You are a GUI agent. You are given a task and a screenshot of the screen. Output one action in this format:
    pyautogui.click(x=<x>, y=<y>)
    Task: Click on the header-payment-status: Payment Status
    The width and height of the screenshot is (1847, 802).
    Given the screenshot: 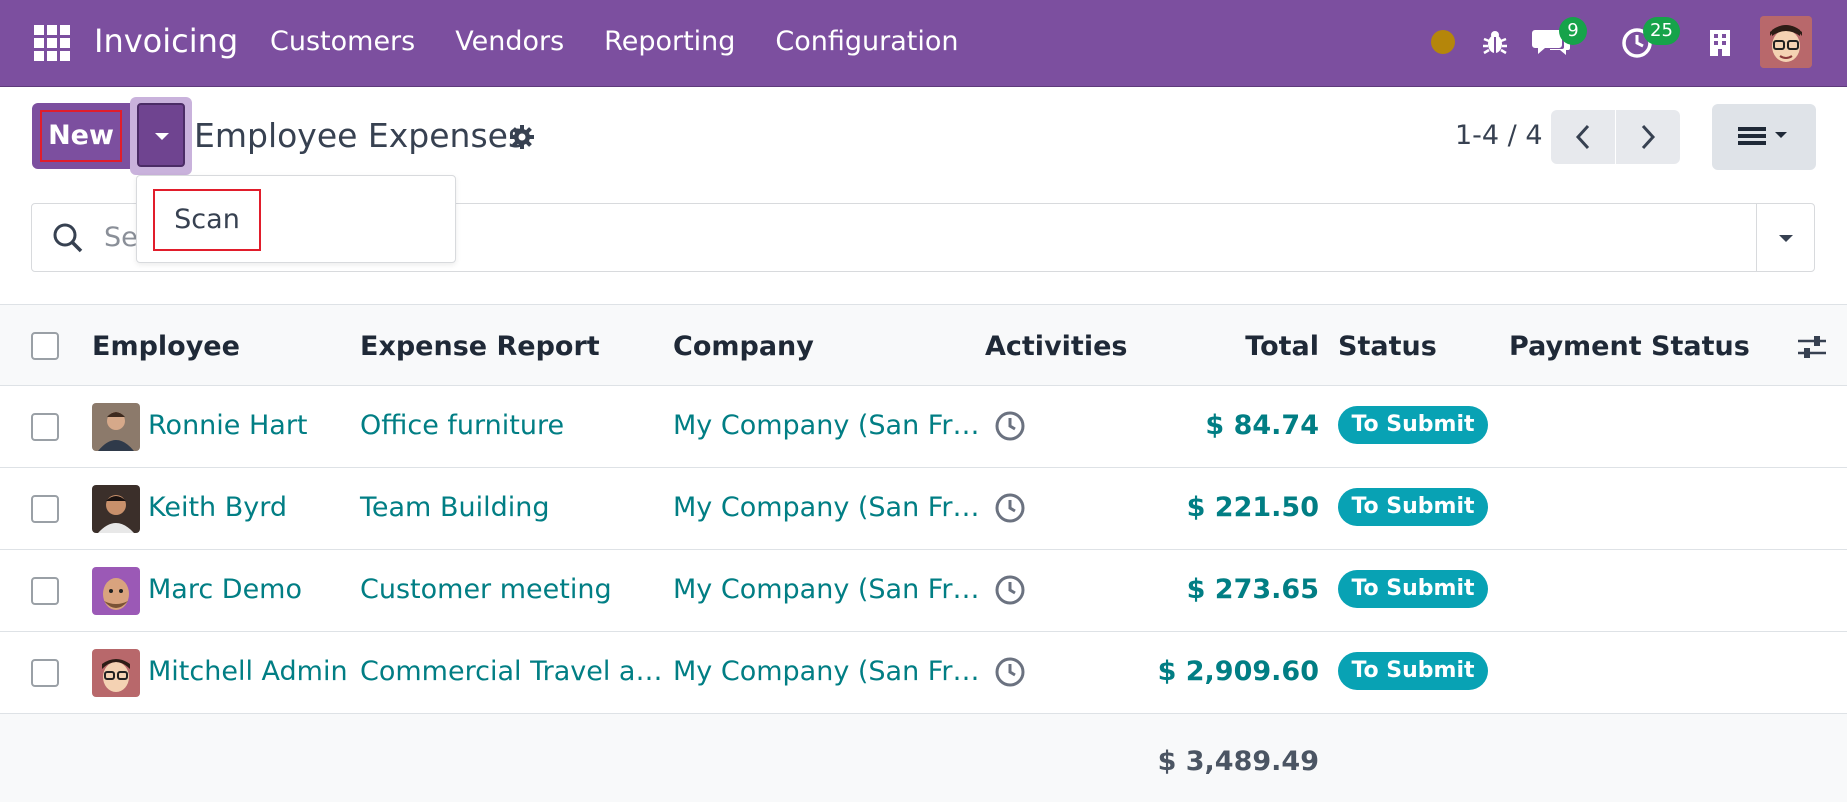 What is the action you would take?
    pyautogui.click(x=1629, y=346)
    